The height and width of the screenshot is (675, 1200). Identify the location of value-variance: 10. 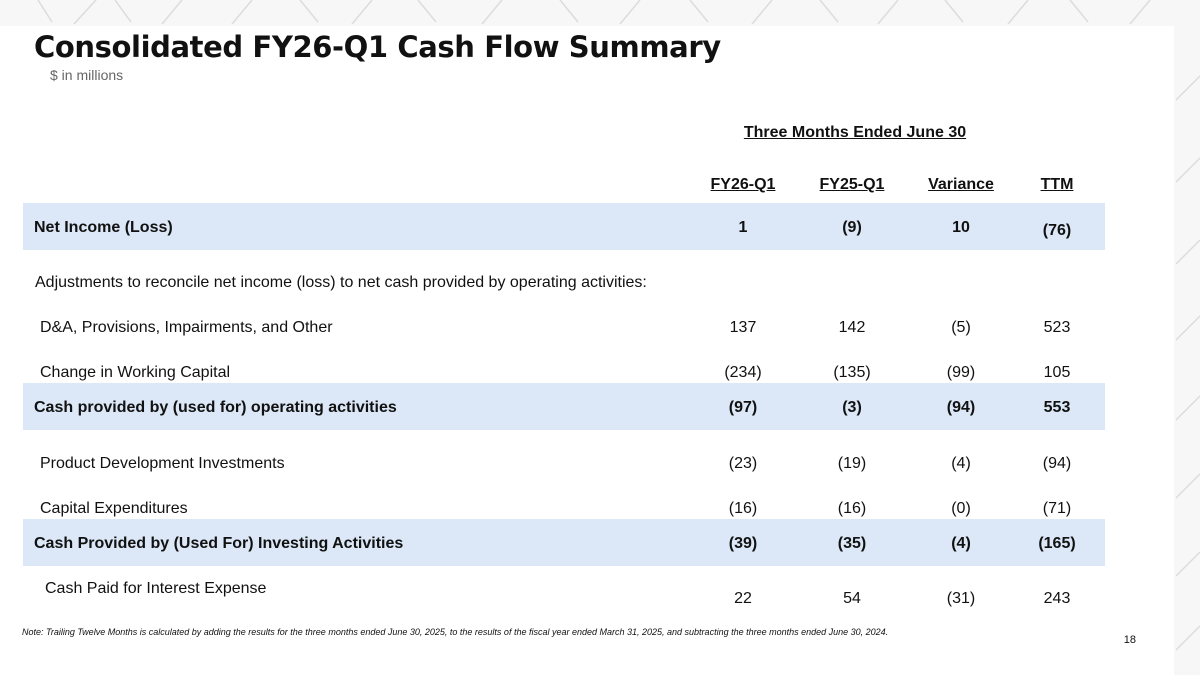
(961, 227).